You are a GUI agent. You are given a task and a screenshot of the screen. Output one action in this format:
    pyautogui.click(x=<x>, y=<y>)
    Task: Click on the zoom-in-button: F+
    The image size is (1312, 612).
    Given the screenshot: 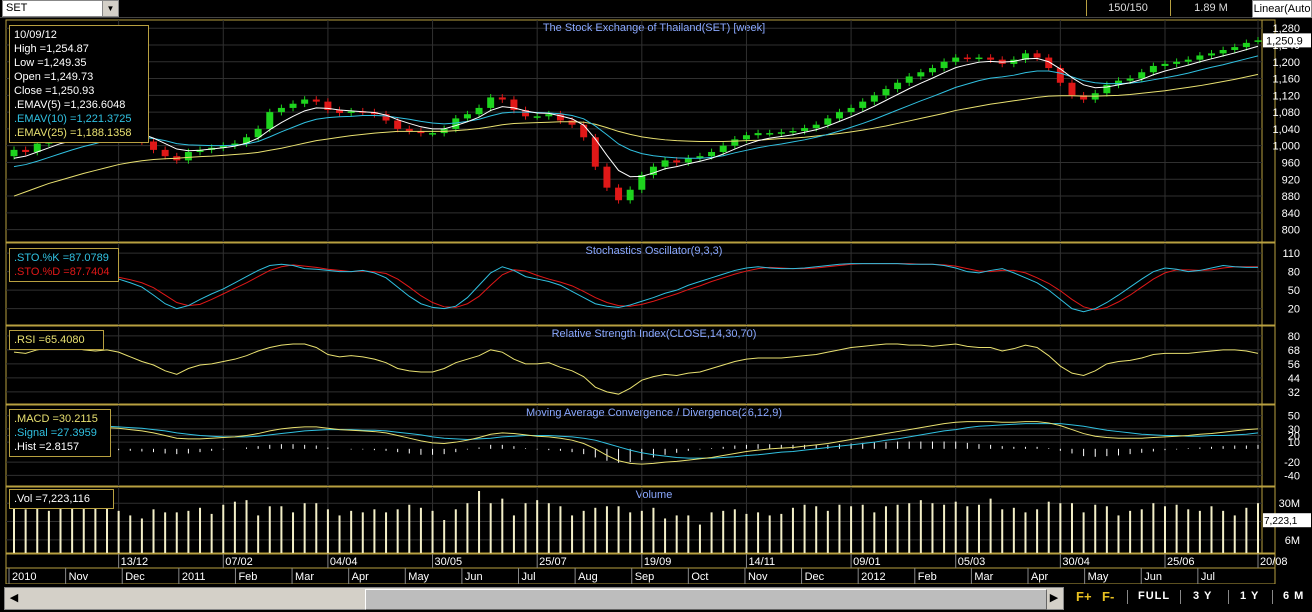 What is the action you would take?
    pyautogui.click(x=1084, y=596)
    